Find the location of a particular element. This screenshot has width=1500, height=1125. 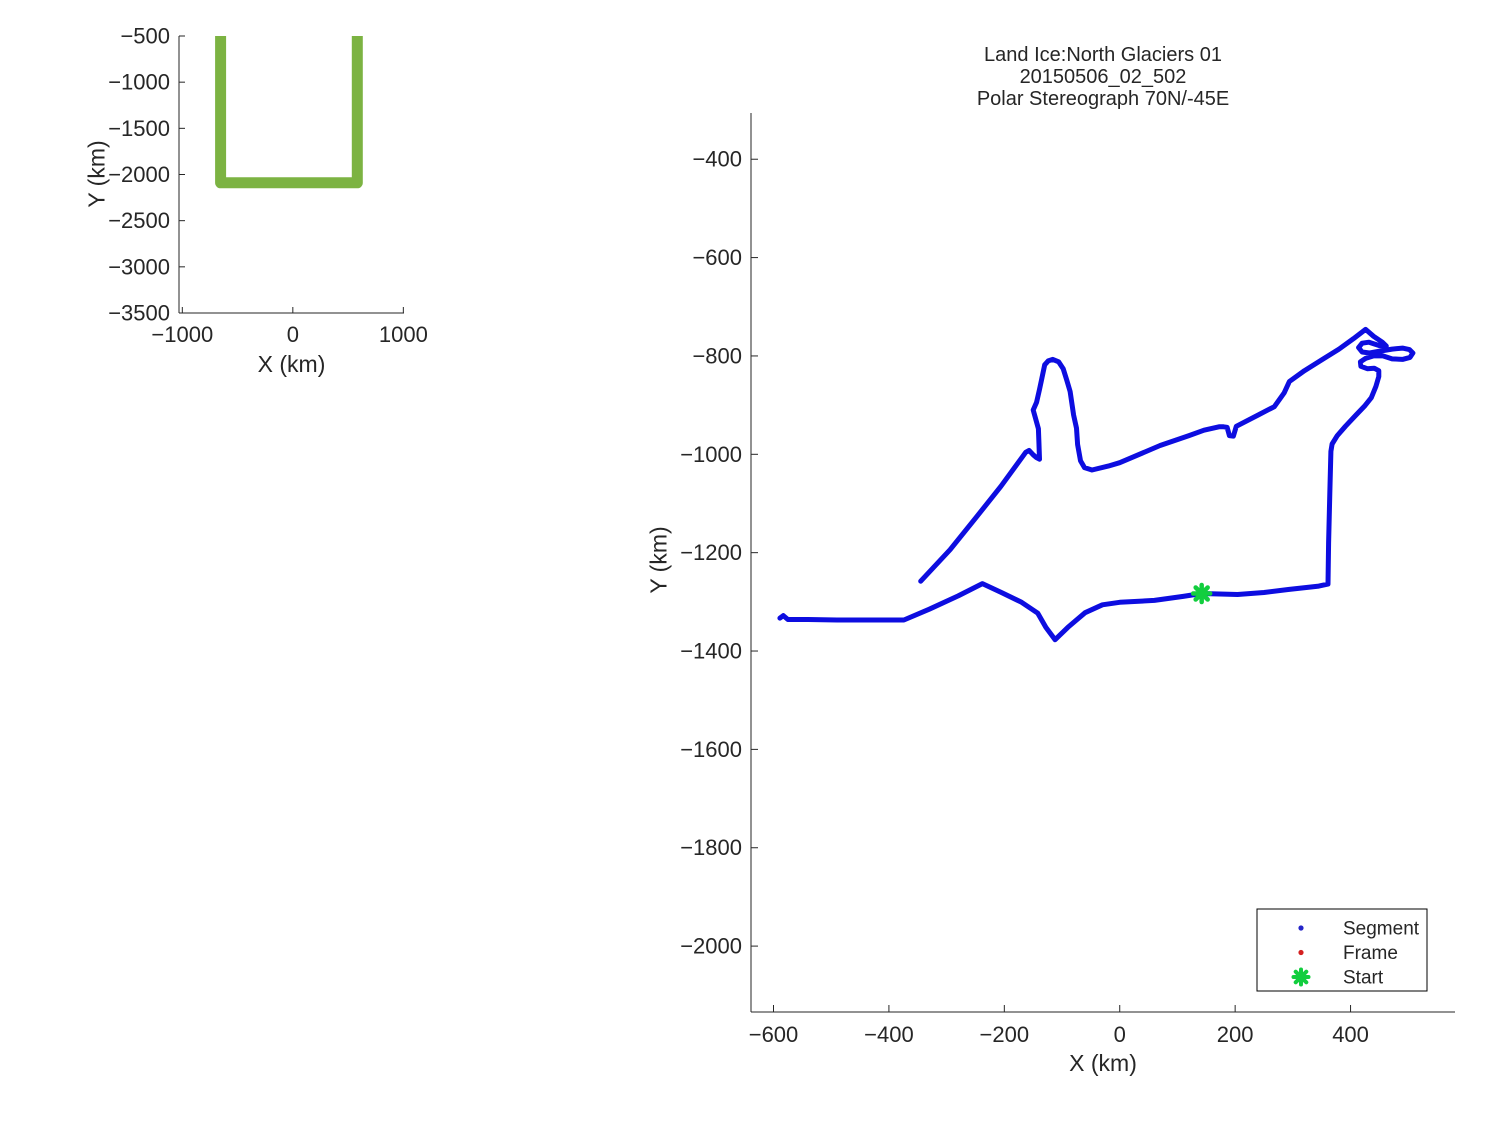

y-tick-label: −3000 is located at coordinates (139, 266).